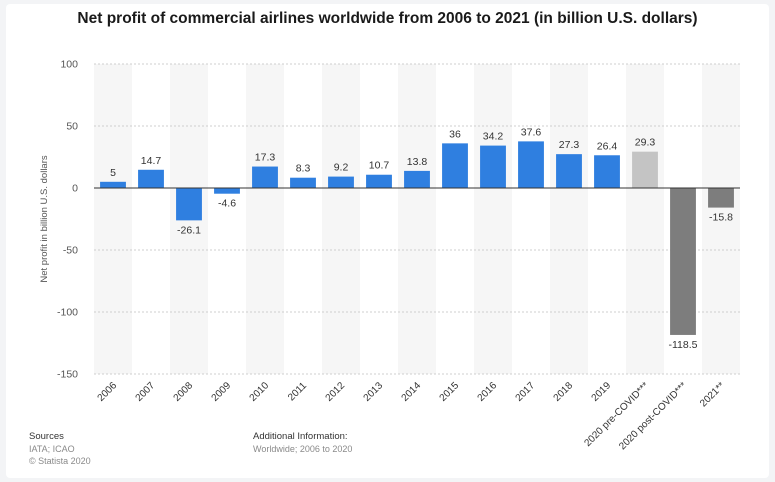 The width and height of the screenshot is (775, 482). What do you see at coordinates (108, 392) in the screenshot?
I see `x-tick-label: 2006` at bounding box center [108, 392].